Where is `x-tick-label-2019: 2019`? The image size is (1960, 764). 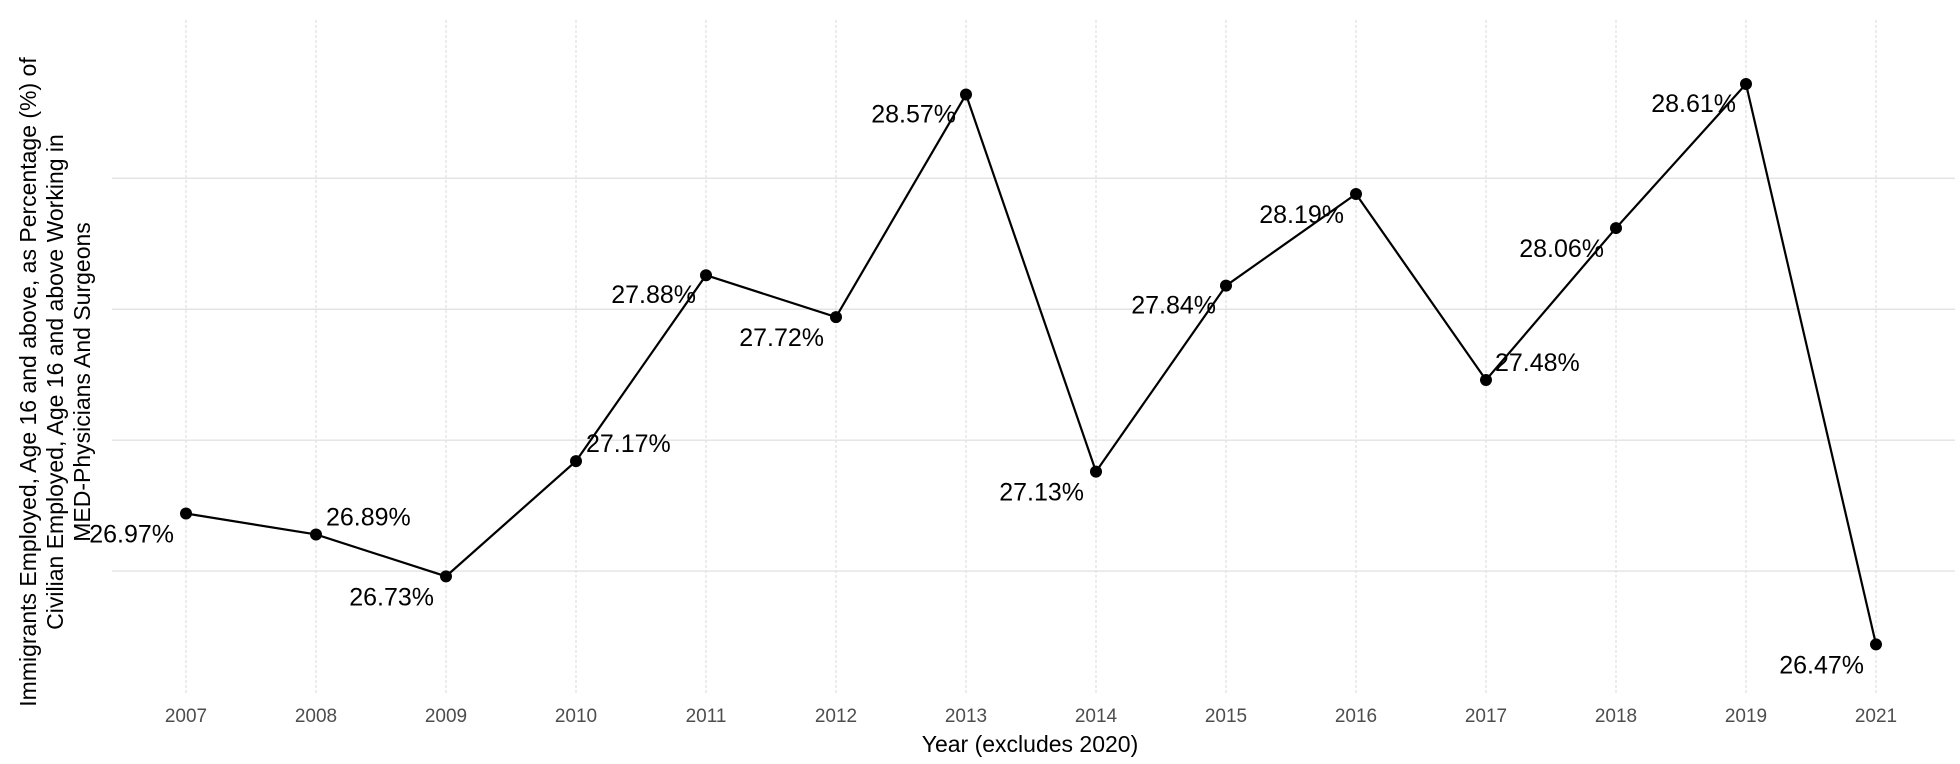 x-tick-label-2019: 2019 is located at coordinates (1746, 716).